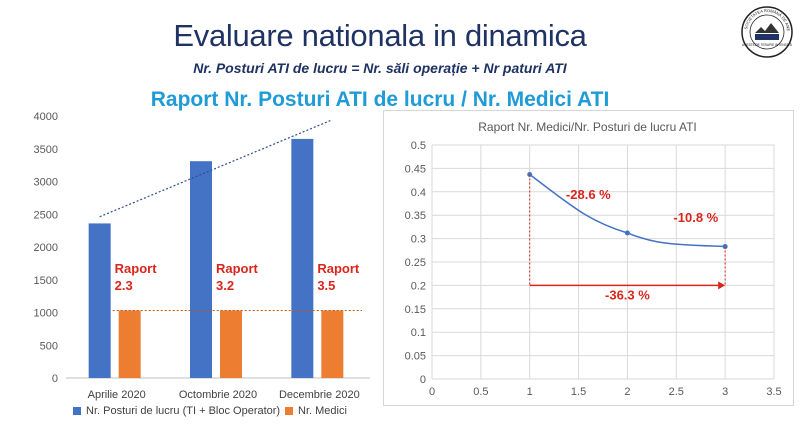 This screenshot has height=443, width=800. I want to click on y-tick-label: 1000, so click(46, 314).